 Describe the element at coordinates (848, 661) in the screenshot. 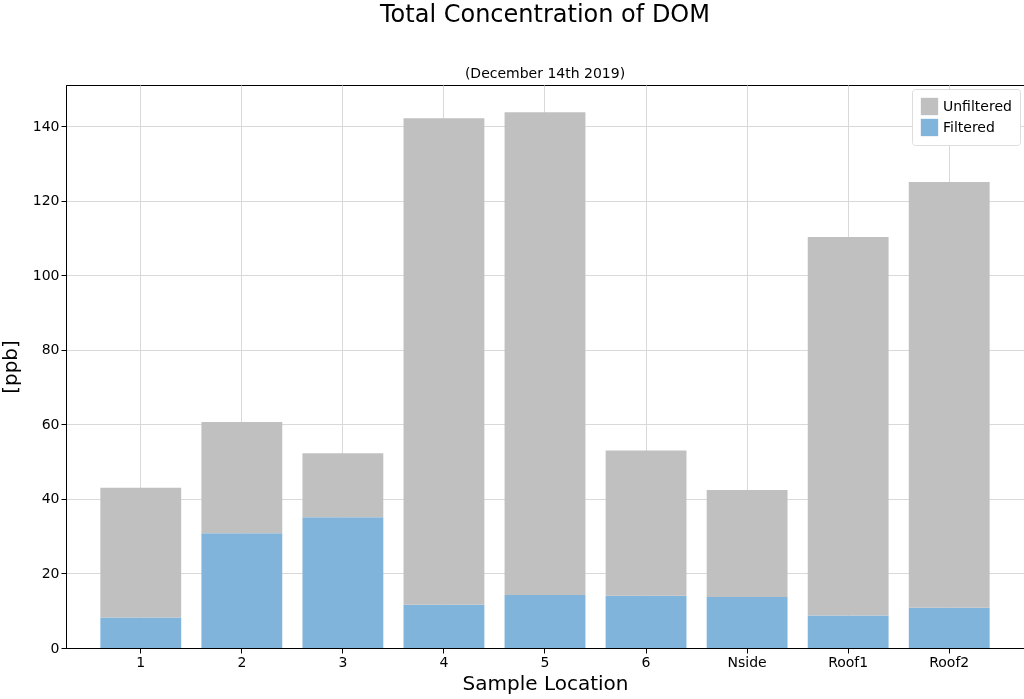

I see `x-tick-label: Roof1` at that location.